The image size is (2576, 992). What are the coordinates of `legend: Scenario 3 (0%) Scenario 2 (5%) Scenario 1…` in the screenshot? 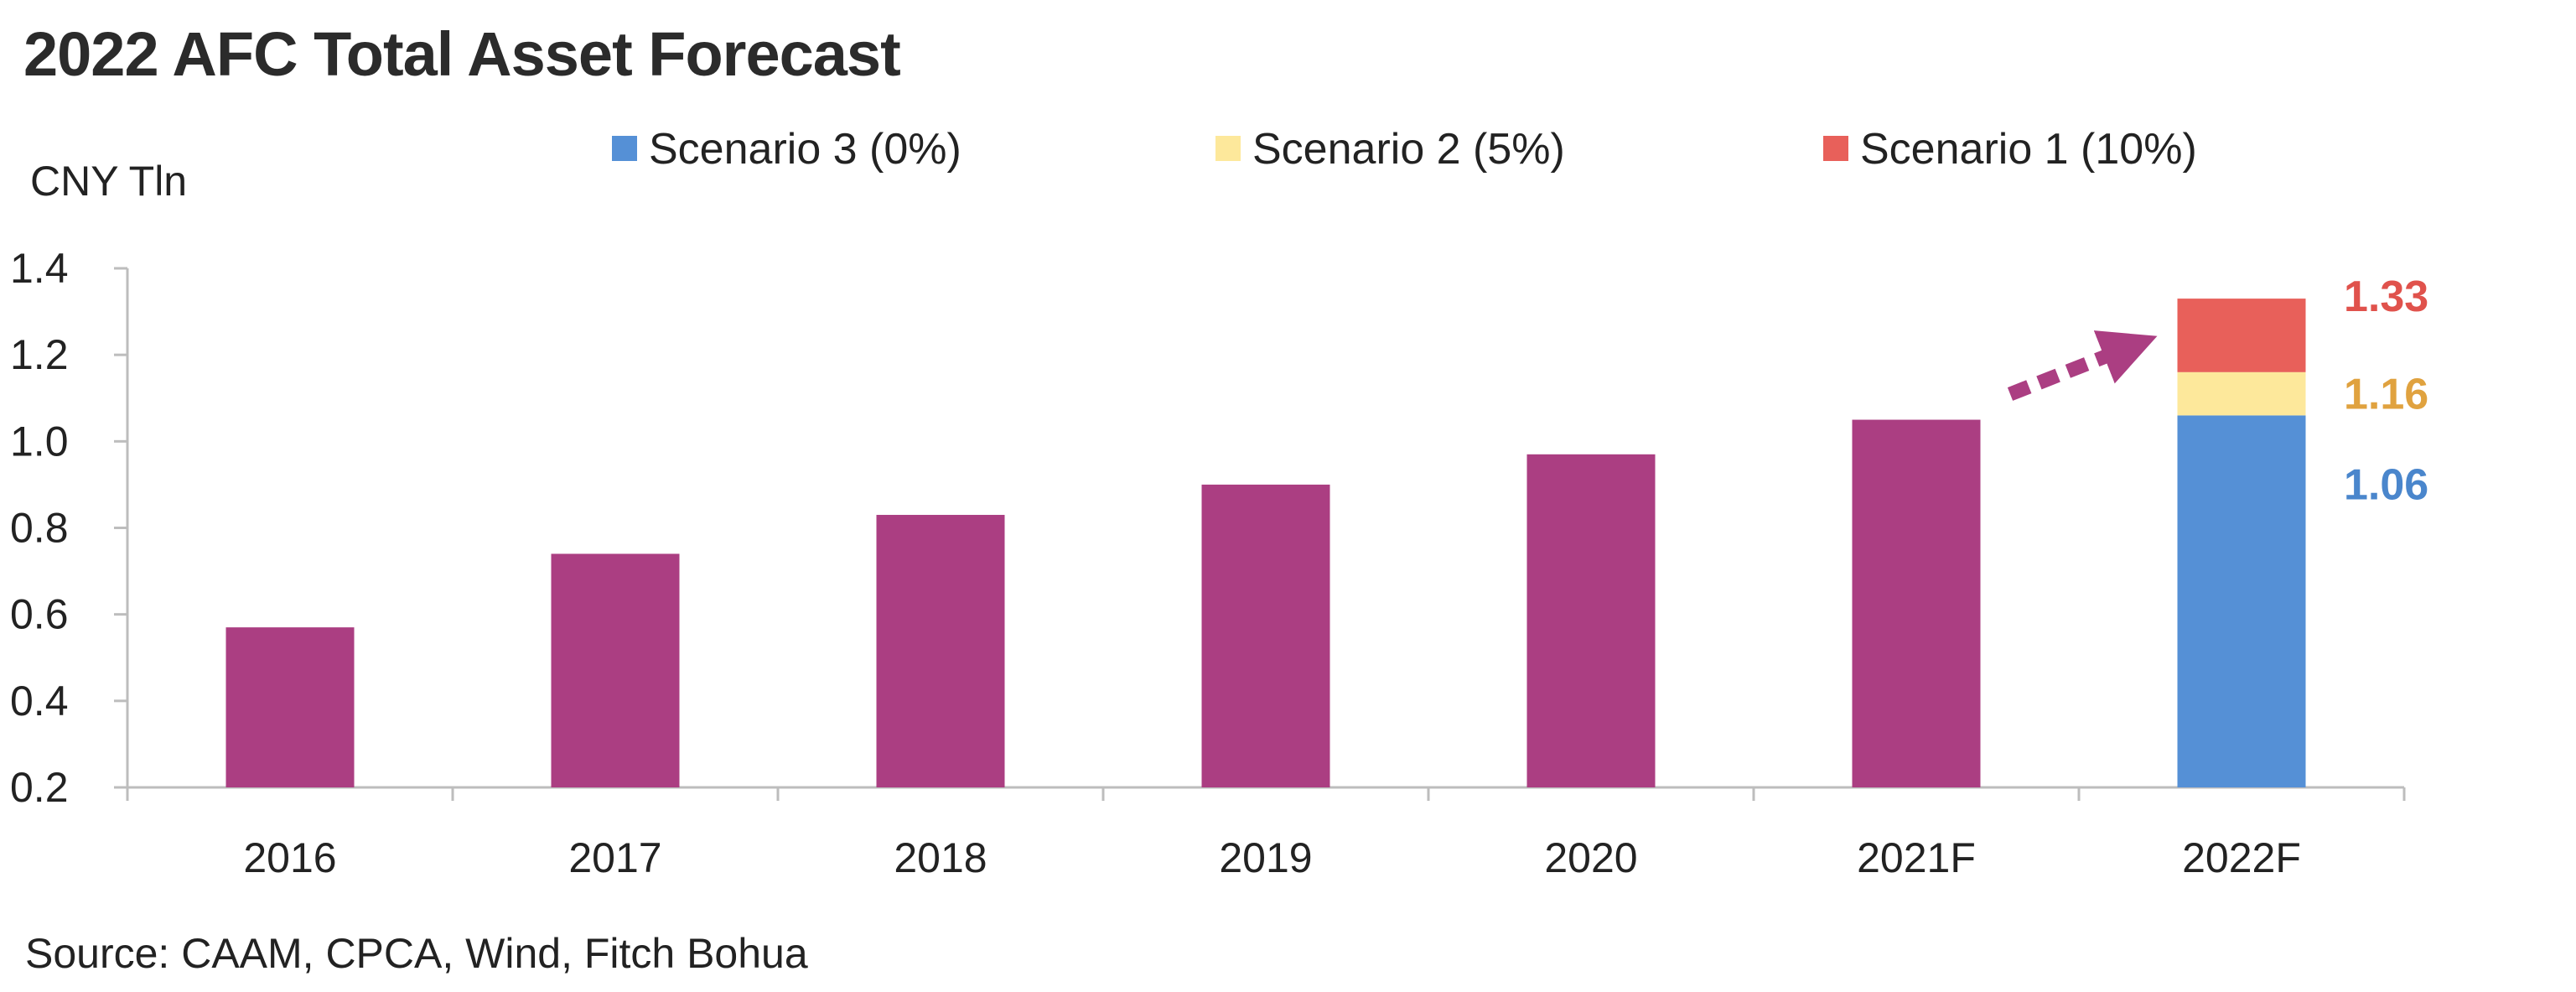 It's located at (1404, 149).